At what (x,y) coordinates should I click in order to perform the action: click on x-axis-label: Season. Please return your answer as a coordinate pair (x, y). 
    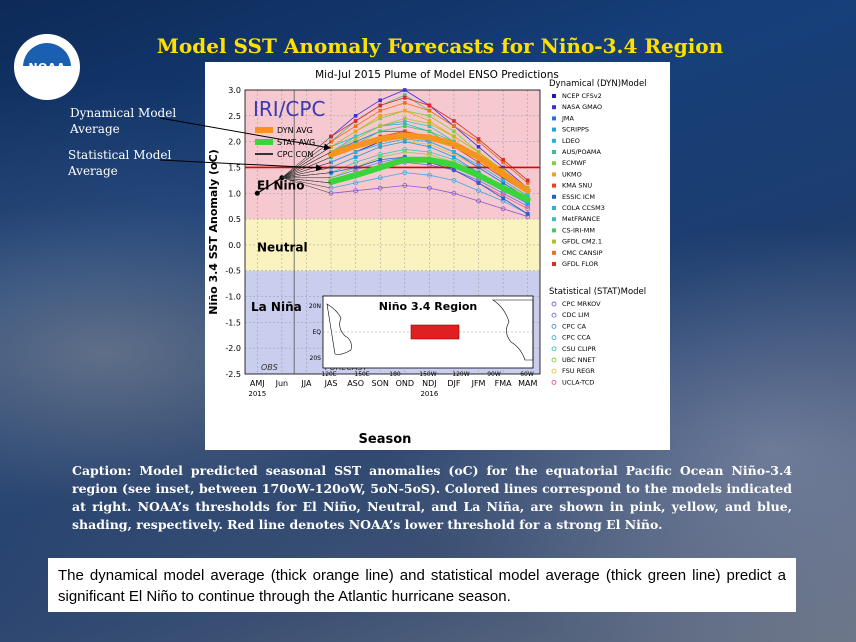
    Looking at the image, I should click on (385, 439).